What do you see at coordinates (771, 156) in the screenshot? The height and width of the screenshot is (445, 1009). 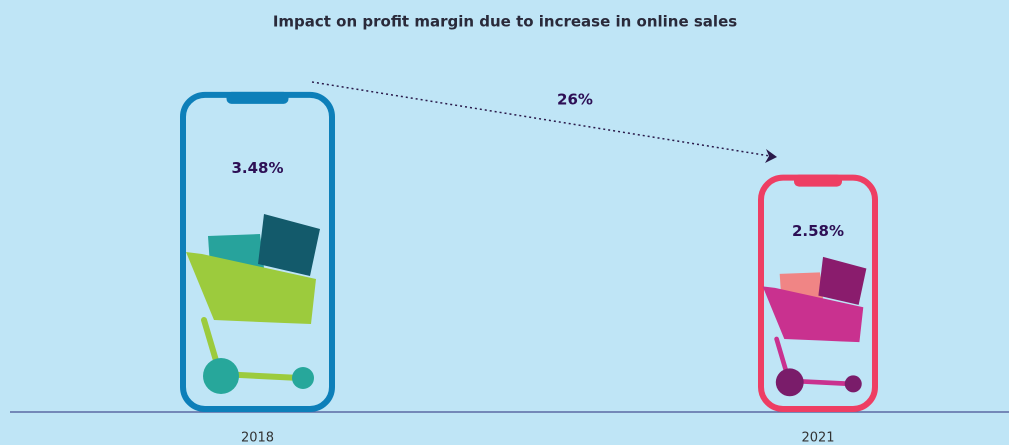 I see `arrow-head` at bounding box center [771, 156].